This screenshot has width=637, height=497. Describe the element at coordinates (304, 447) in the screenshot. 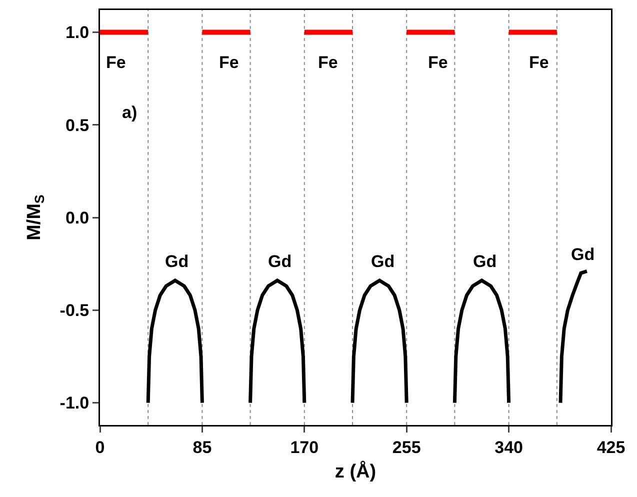

I see `x-tick-label: 170` at that location.